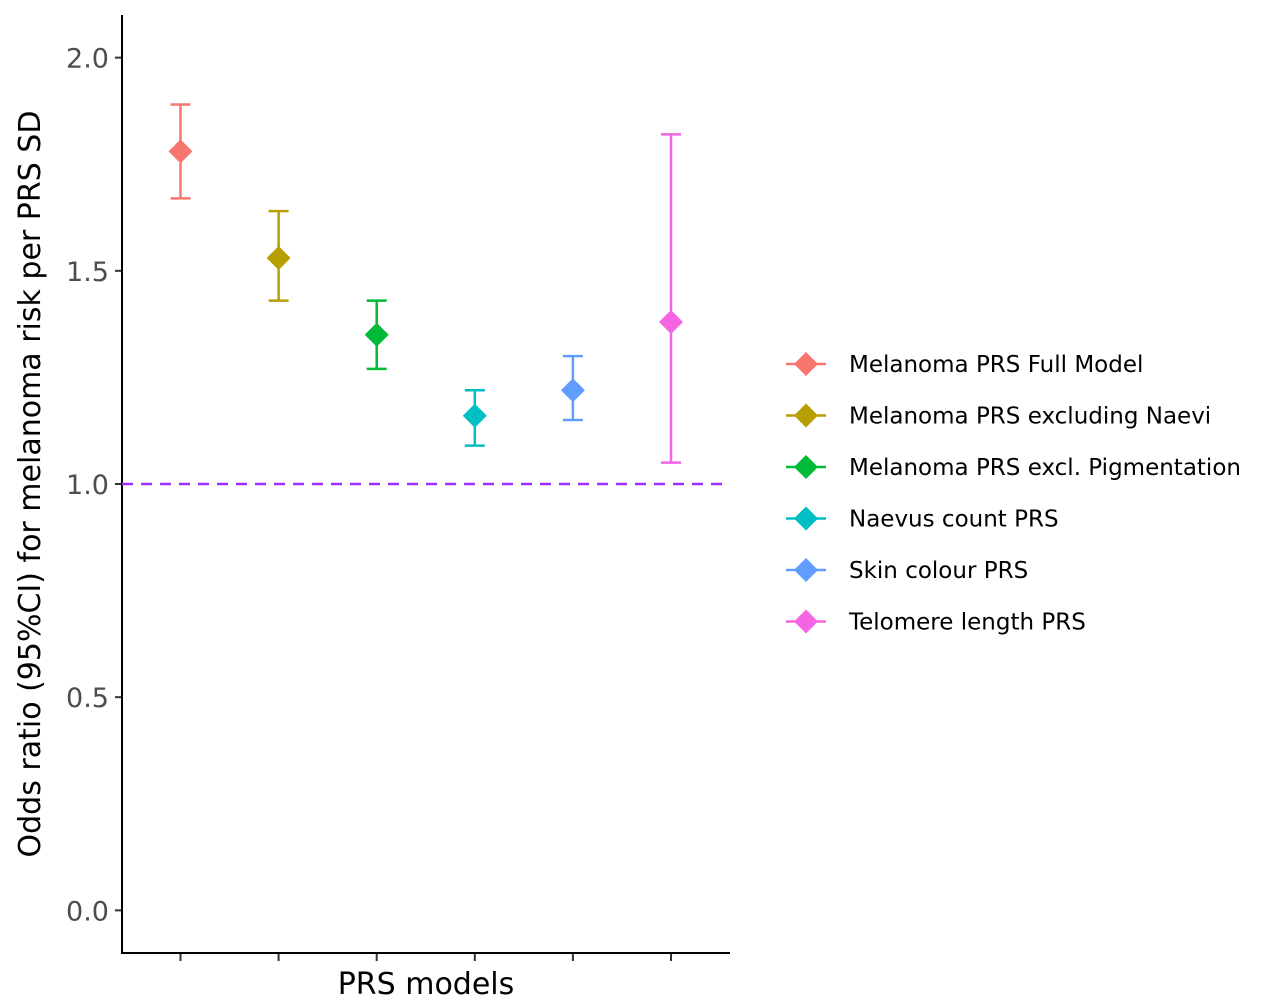 This screenshot has height=999, width=1261. Describe the element at coordinates (954, 520) in the screenshot. I see `legend-label: Naevus count PRS` at that location.